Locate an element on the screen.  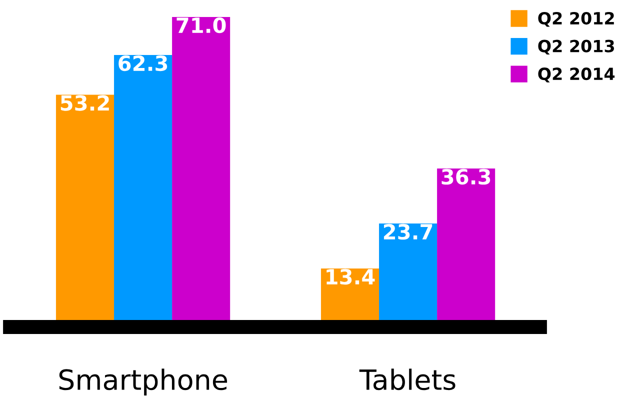
legend-label: Q2 2012 is located at coordinates (576, 19).